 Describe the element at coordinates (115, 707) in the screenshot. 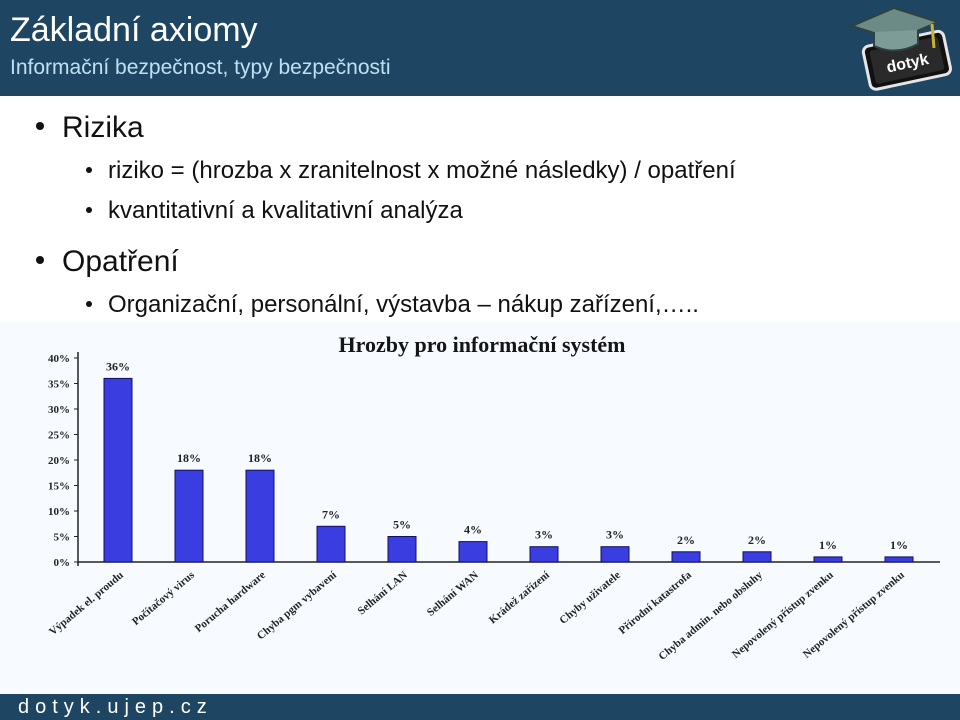

I see `footer-url: dotyk.ujep.cz` at that location.